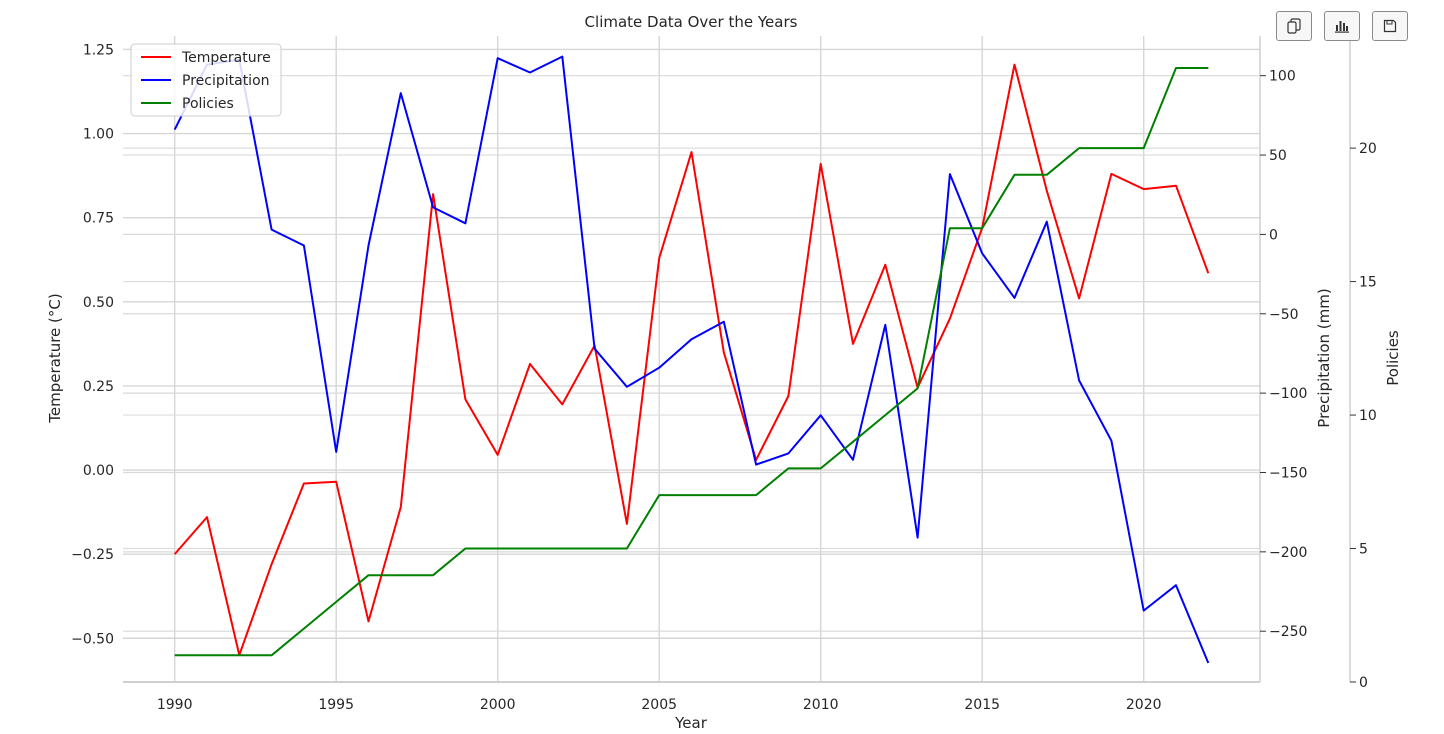 The height and width of the screenshot is (734, 1444). I want to click on x-axis-label: Year, so click(691, 723).